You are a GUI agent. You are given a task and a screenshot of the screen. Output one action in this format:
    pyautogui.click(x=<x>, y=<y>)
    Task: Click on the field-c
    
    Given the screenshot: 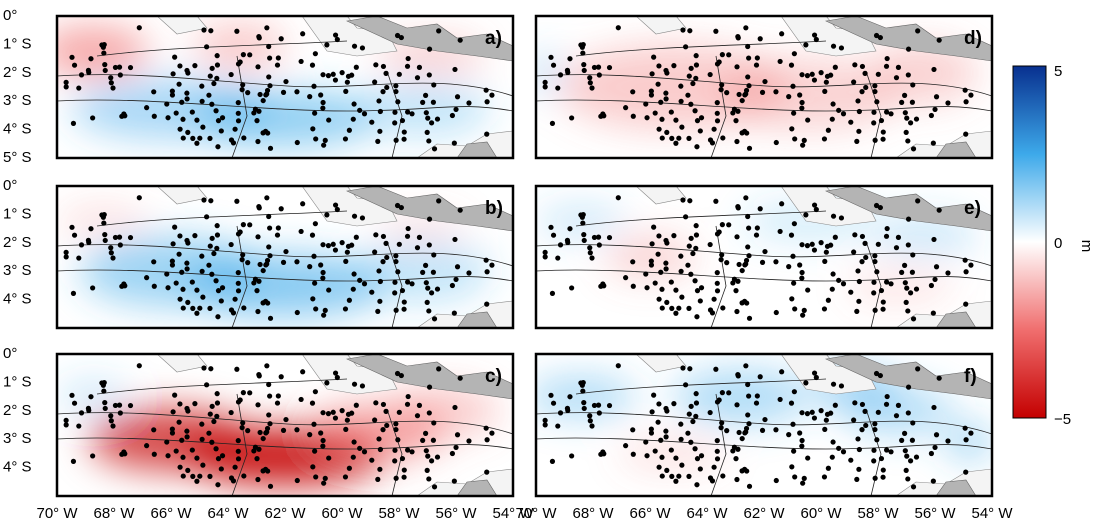 What is the action you would take?
    pyautogui.click(x=278, y=432)
    